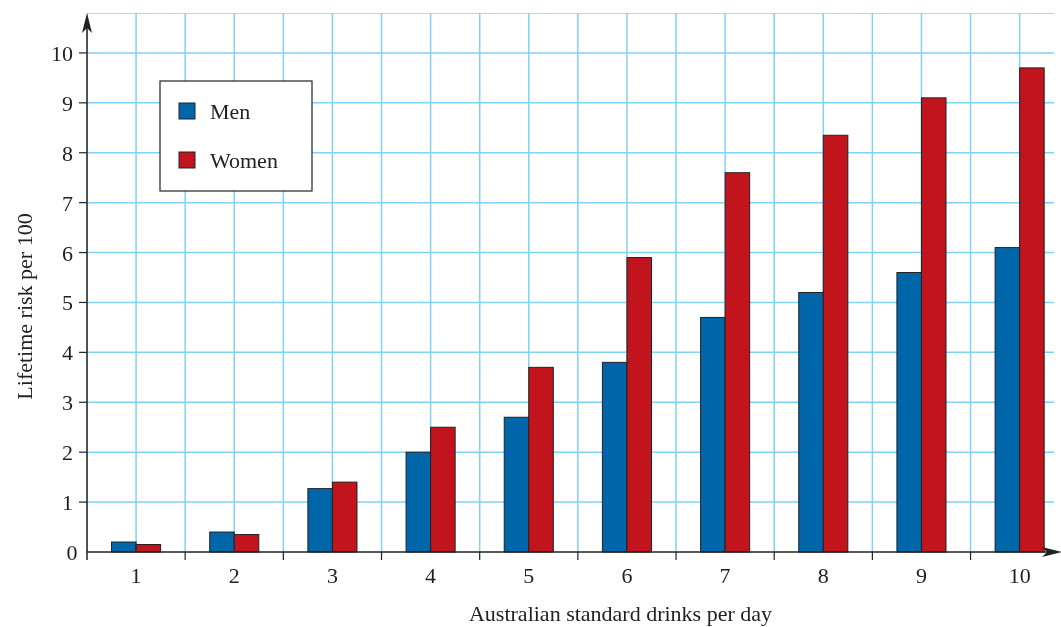 Image resolution: width=1061 pixels, height=627 pixels. Describe the element at coordinates (244, 160) in the screenshot. I see `legend-label: Women` at that location.